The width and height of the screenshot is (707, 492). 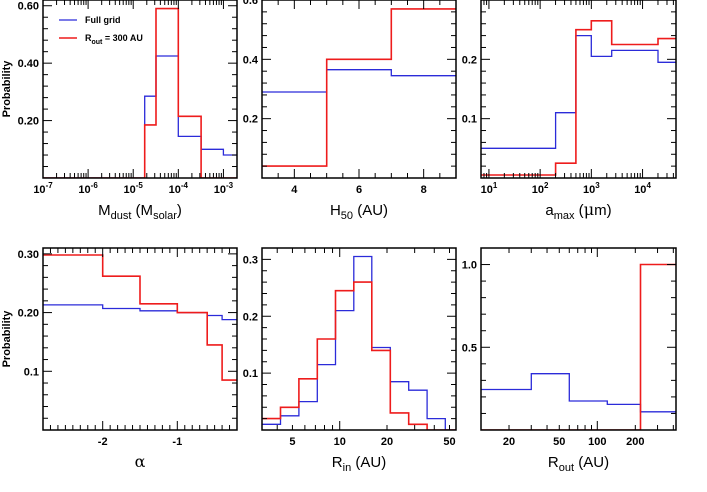 What do you see at coordinates (251, 60) in the screenshot?
I see `y-tick-label-p2: 0.4` at bounding box center [251, 60].